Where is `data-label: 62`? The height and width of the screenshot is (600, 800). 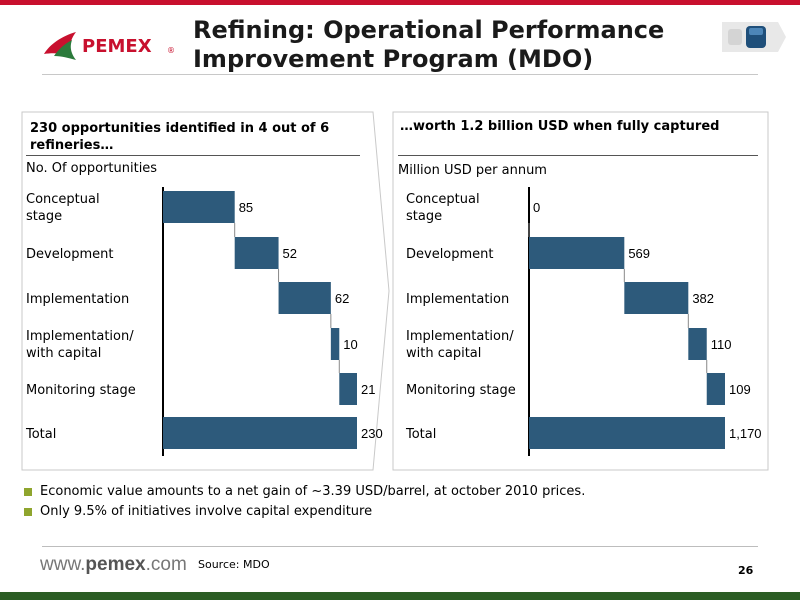 data-label: 62 is located at coordinates (342, 298).